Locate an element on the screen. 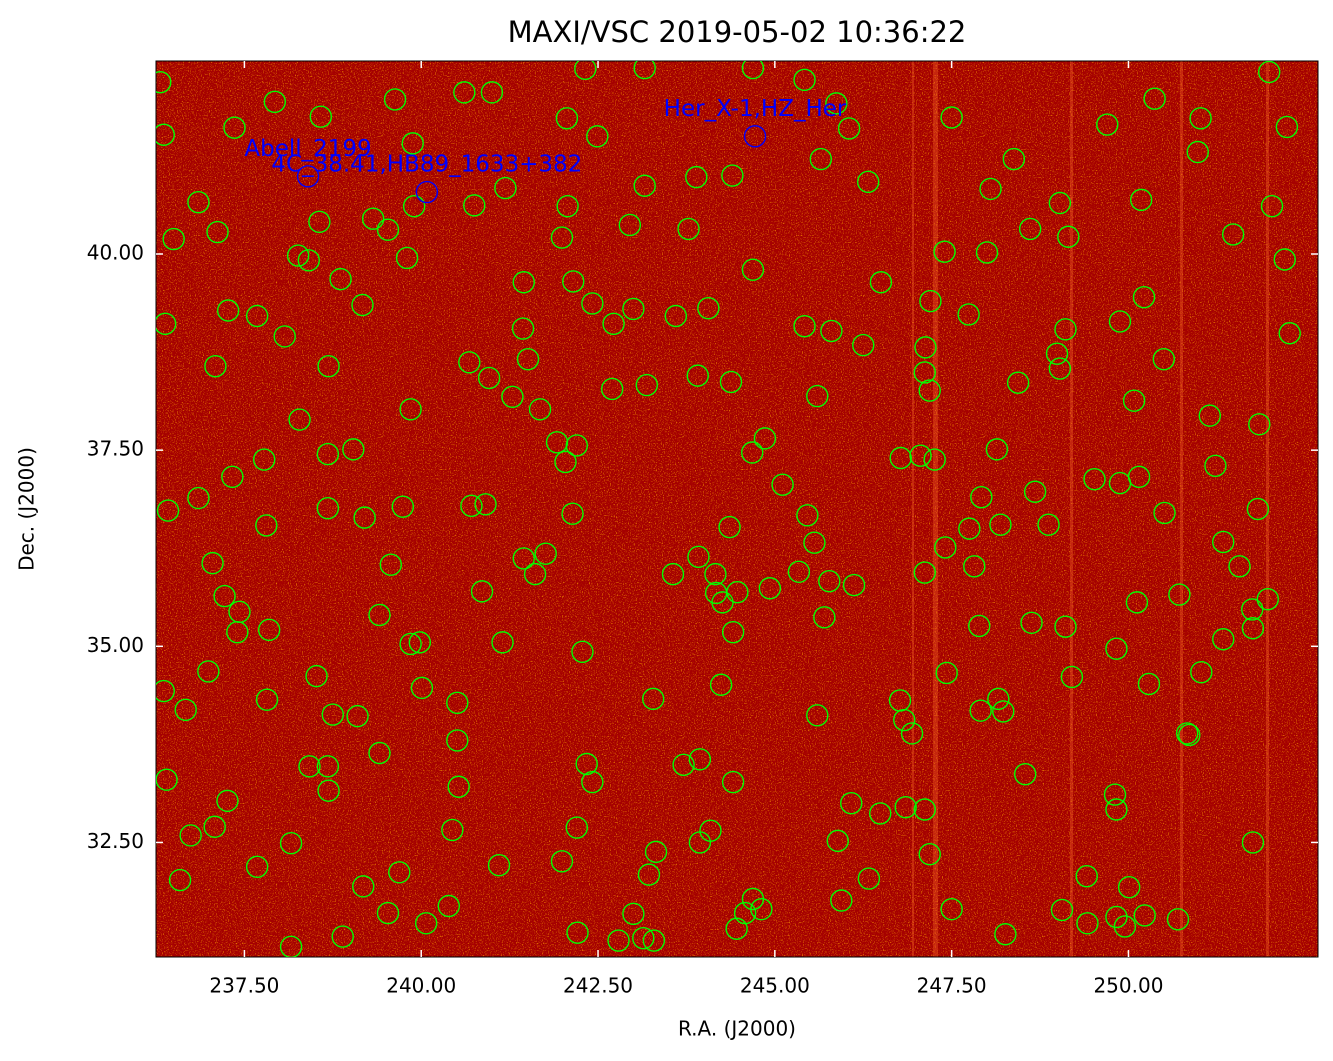 The image size is (1333, 1061). y-tick-label: 35.00 is located at coordinates (115, 645).